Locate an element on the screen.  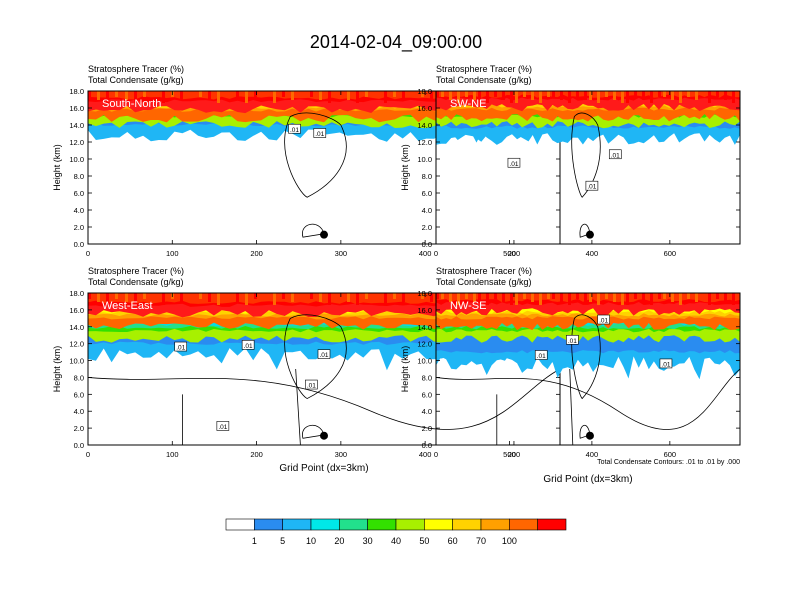
x-tick-label: 100 is located at coordinates (172, 454).